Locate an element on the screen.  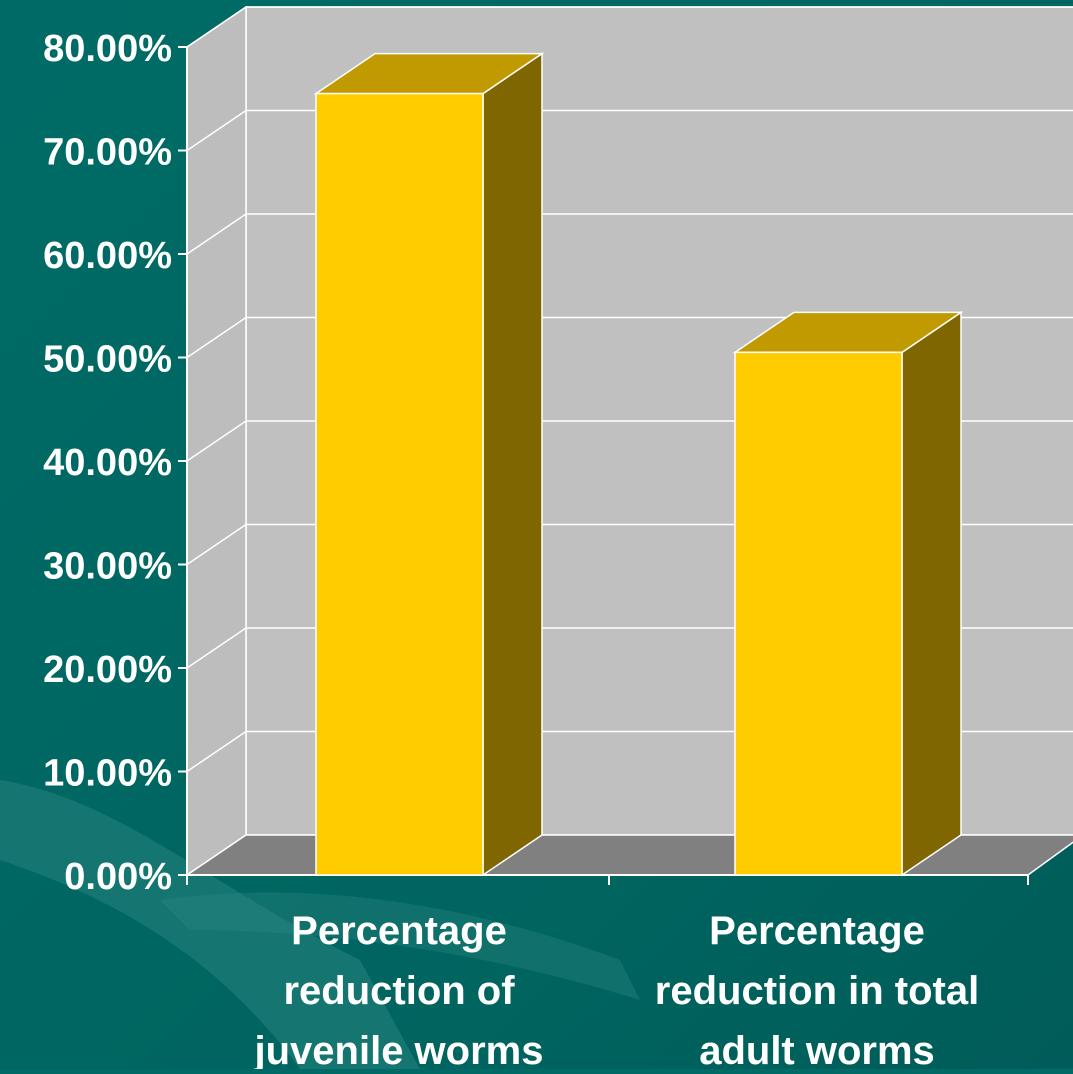
y-tick-label: 80.00% is located at coordinates (107, 49).